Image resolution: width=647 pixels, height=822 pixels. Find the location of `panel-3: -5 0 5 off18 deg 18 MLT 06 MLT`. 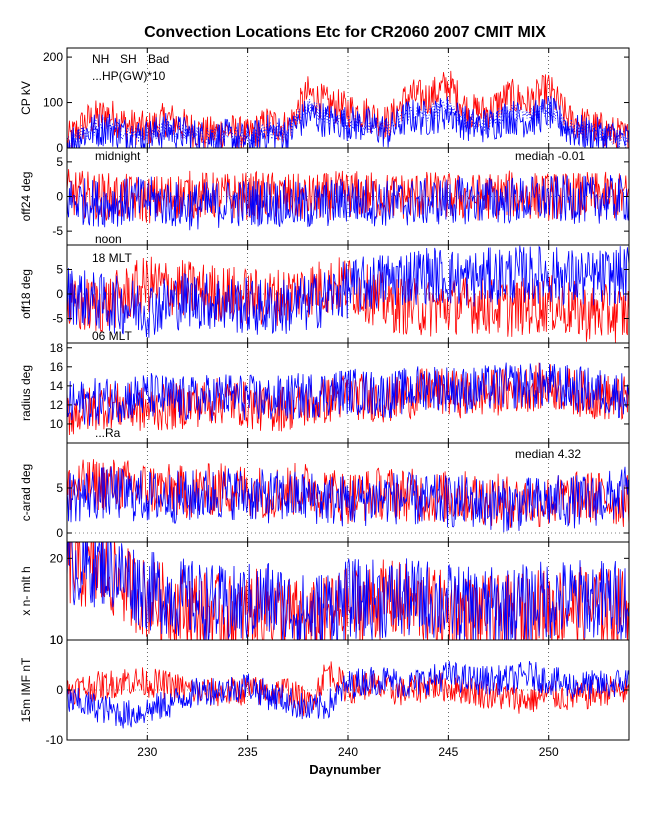

panel-3: -5 0 5 off18 deg 18 MLT 06 MLT is located at coordinates (324, 294).